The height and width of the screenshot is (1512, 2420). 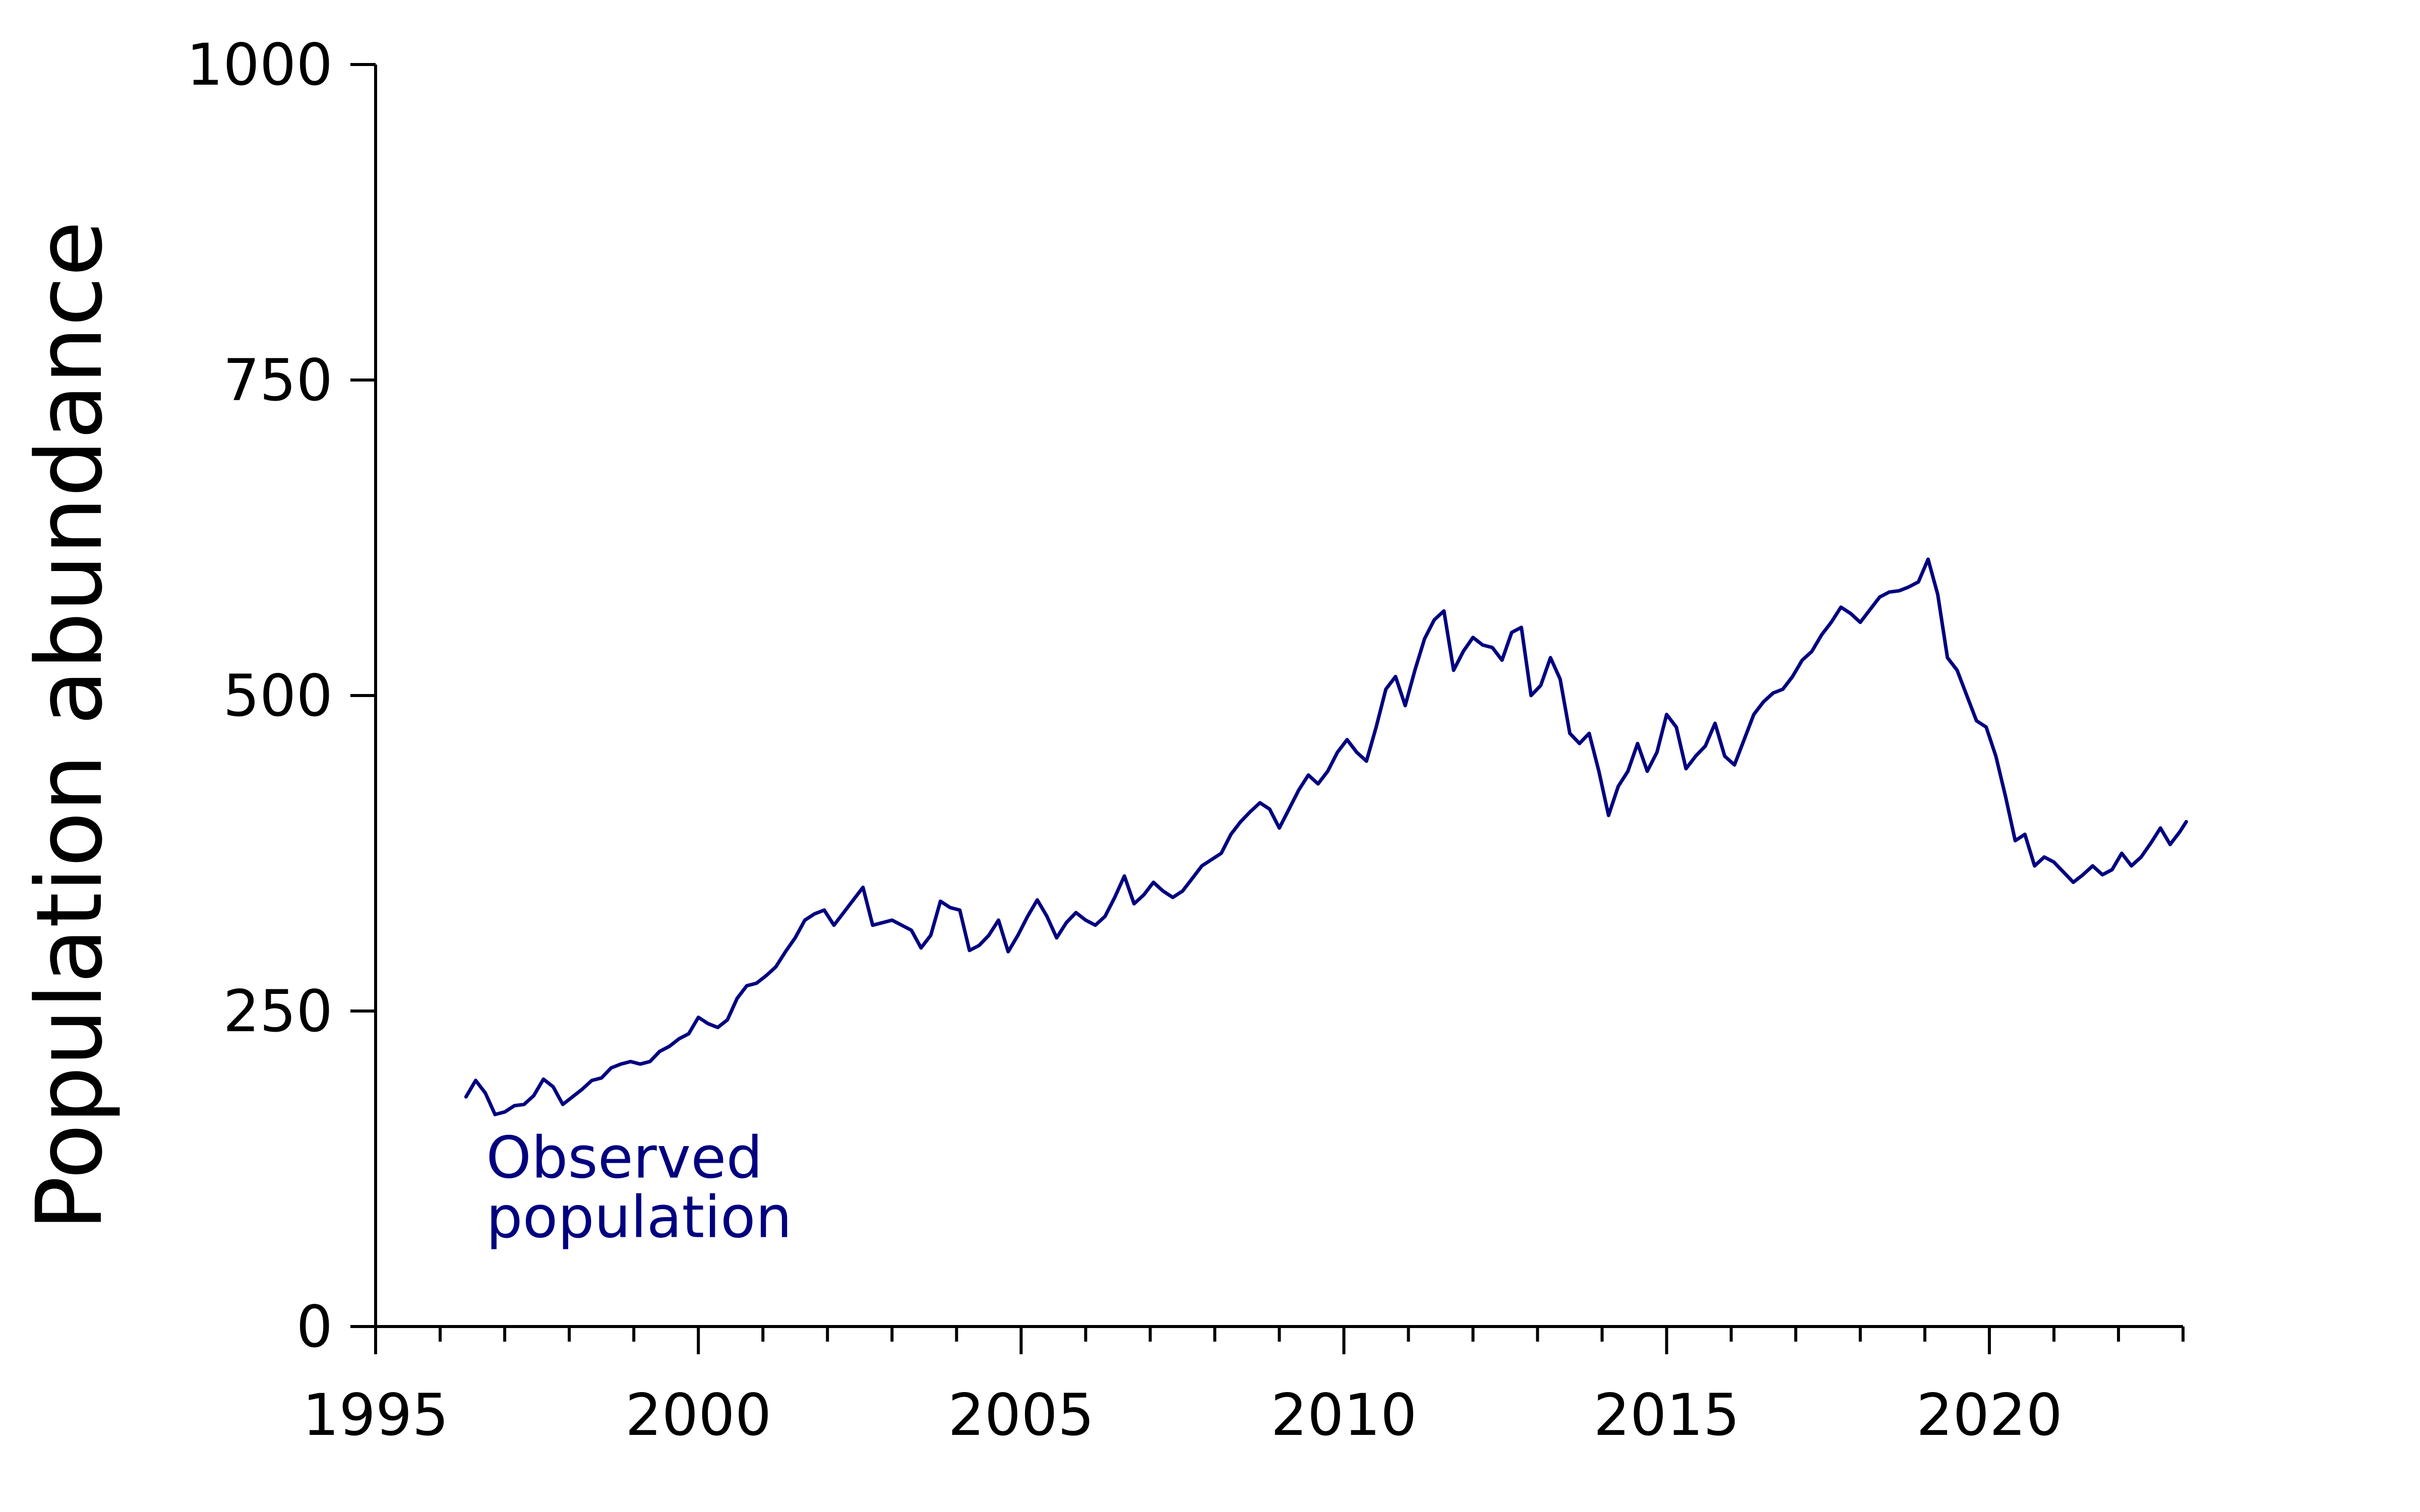 What do you see at coordinates (624, 1157) in the screenshot?
I see `series-label-line: Observed` at bounding box center [624, 1157].